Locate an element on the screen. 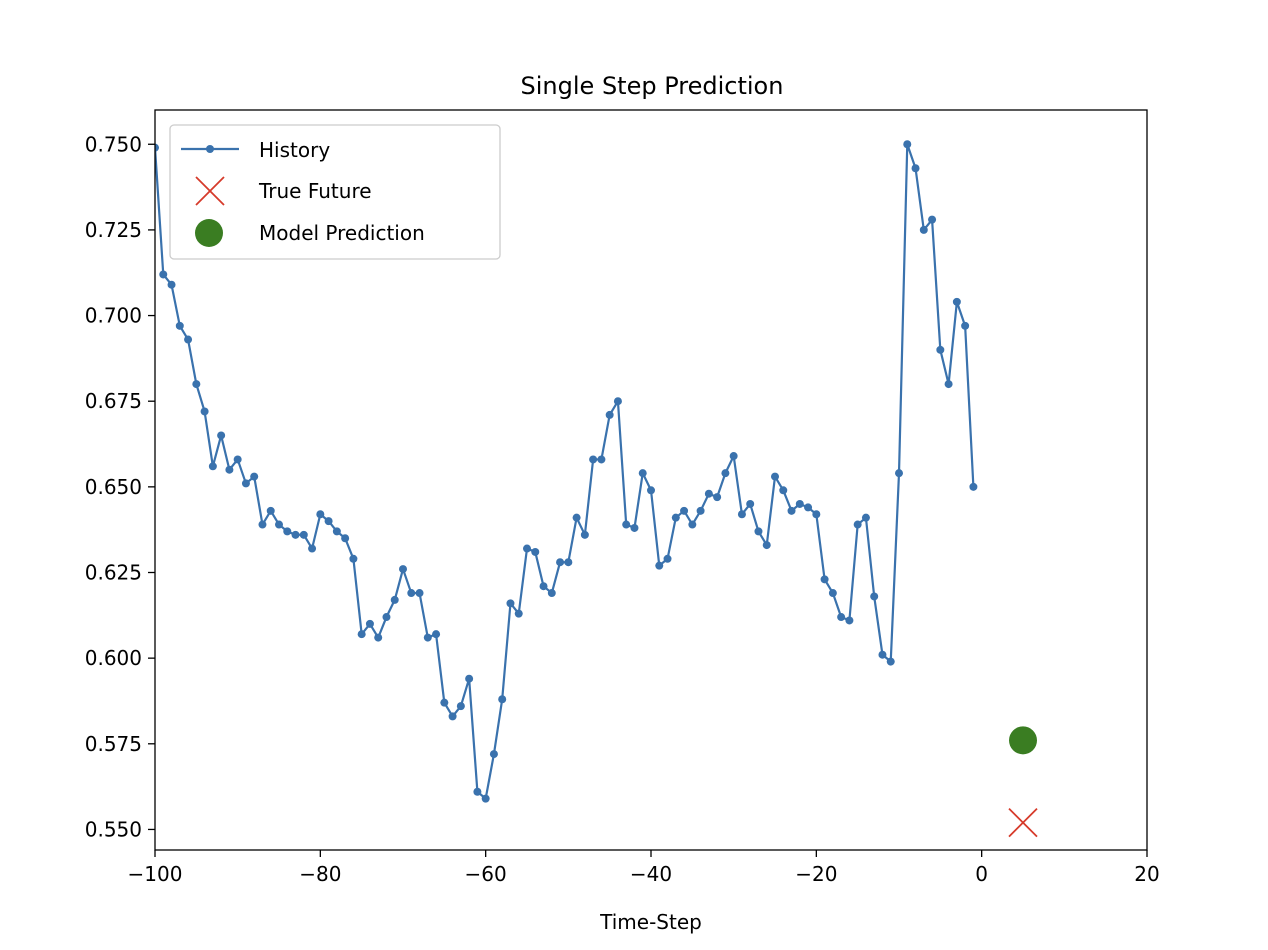 The width and height of the screenshot is (1268, 950). x-axis: −100 −80 −60 −40 −20 0 20 is located at coordinates (644, 868).